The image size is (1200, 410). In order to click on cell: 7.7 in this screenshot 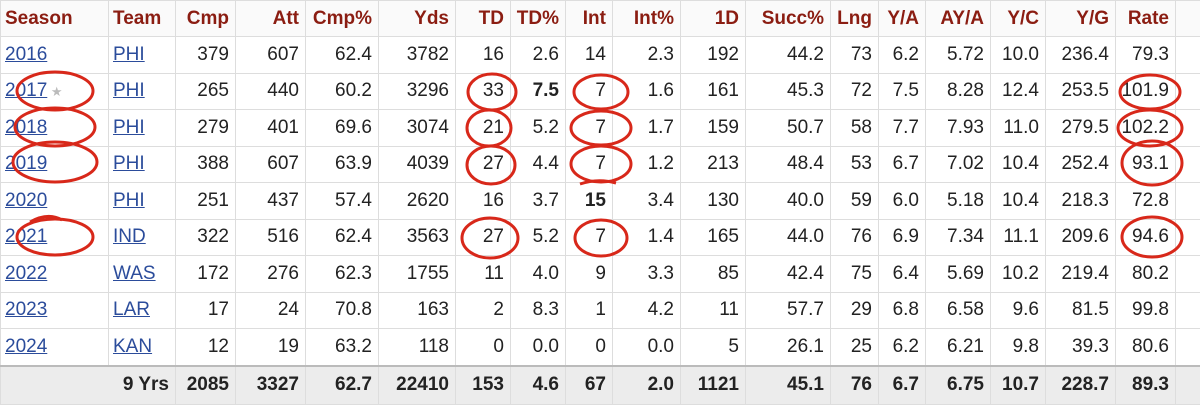, I will do `click(902, 128)`.